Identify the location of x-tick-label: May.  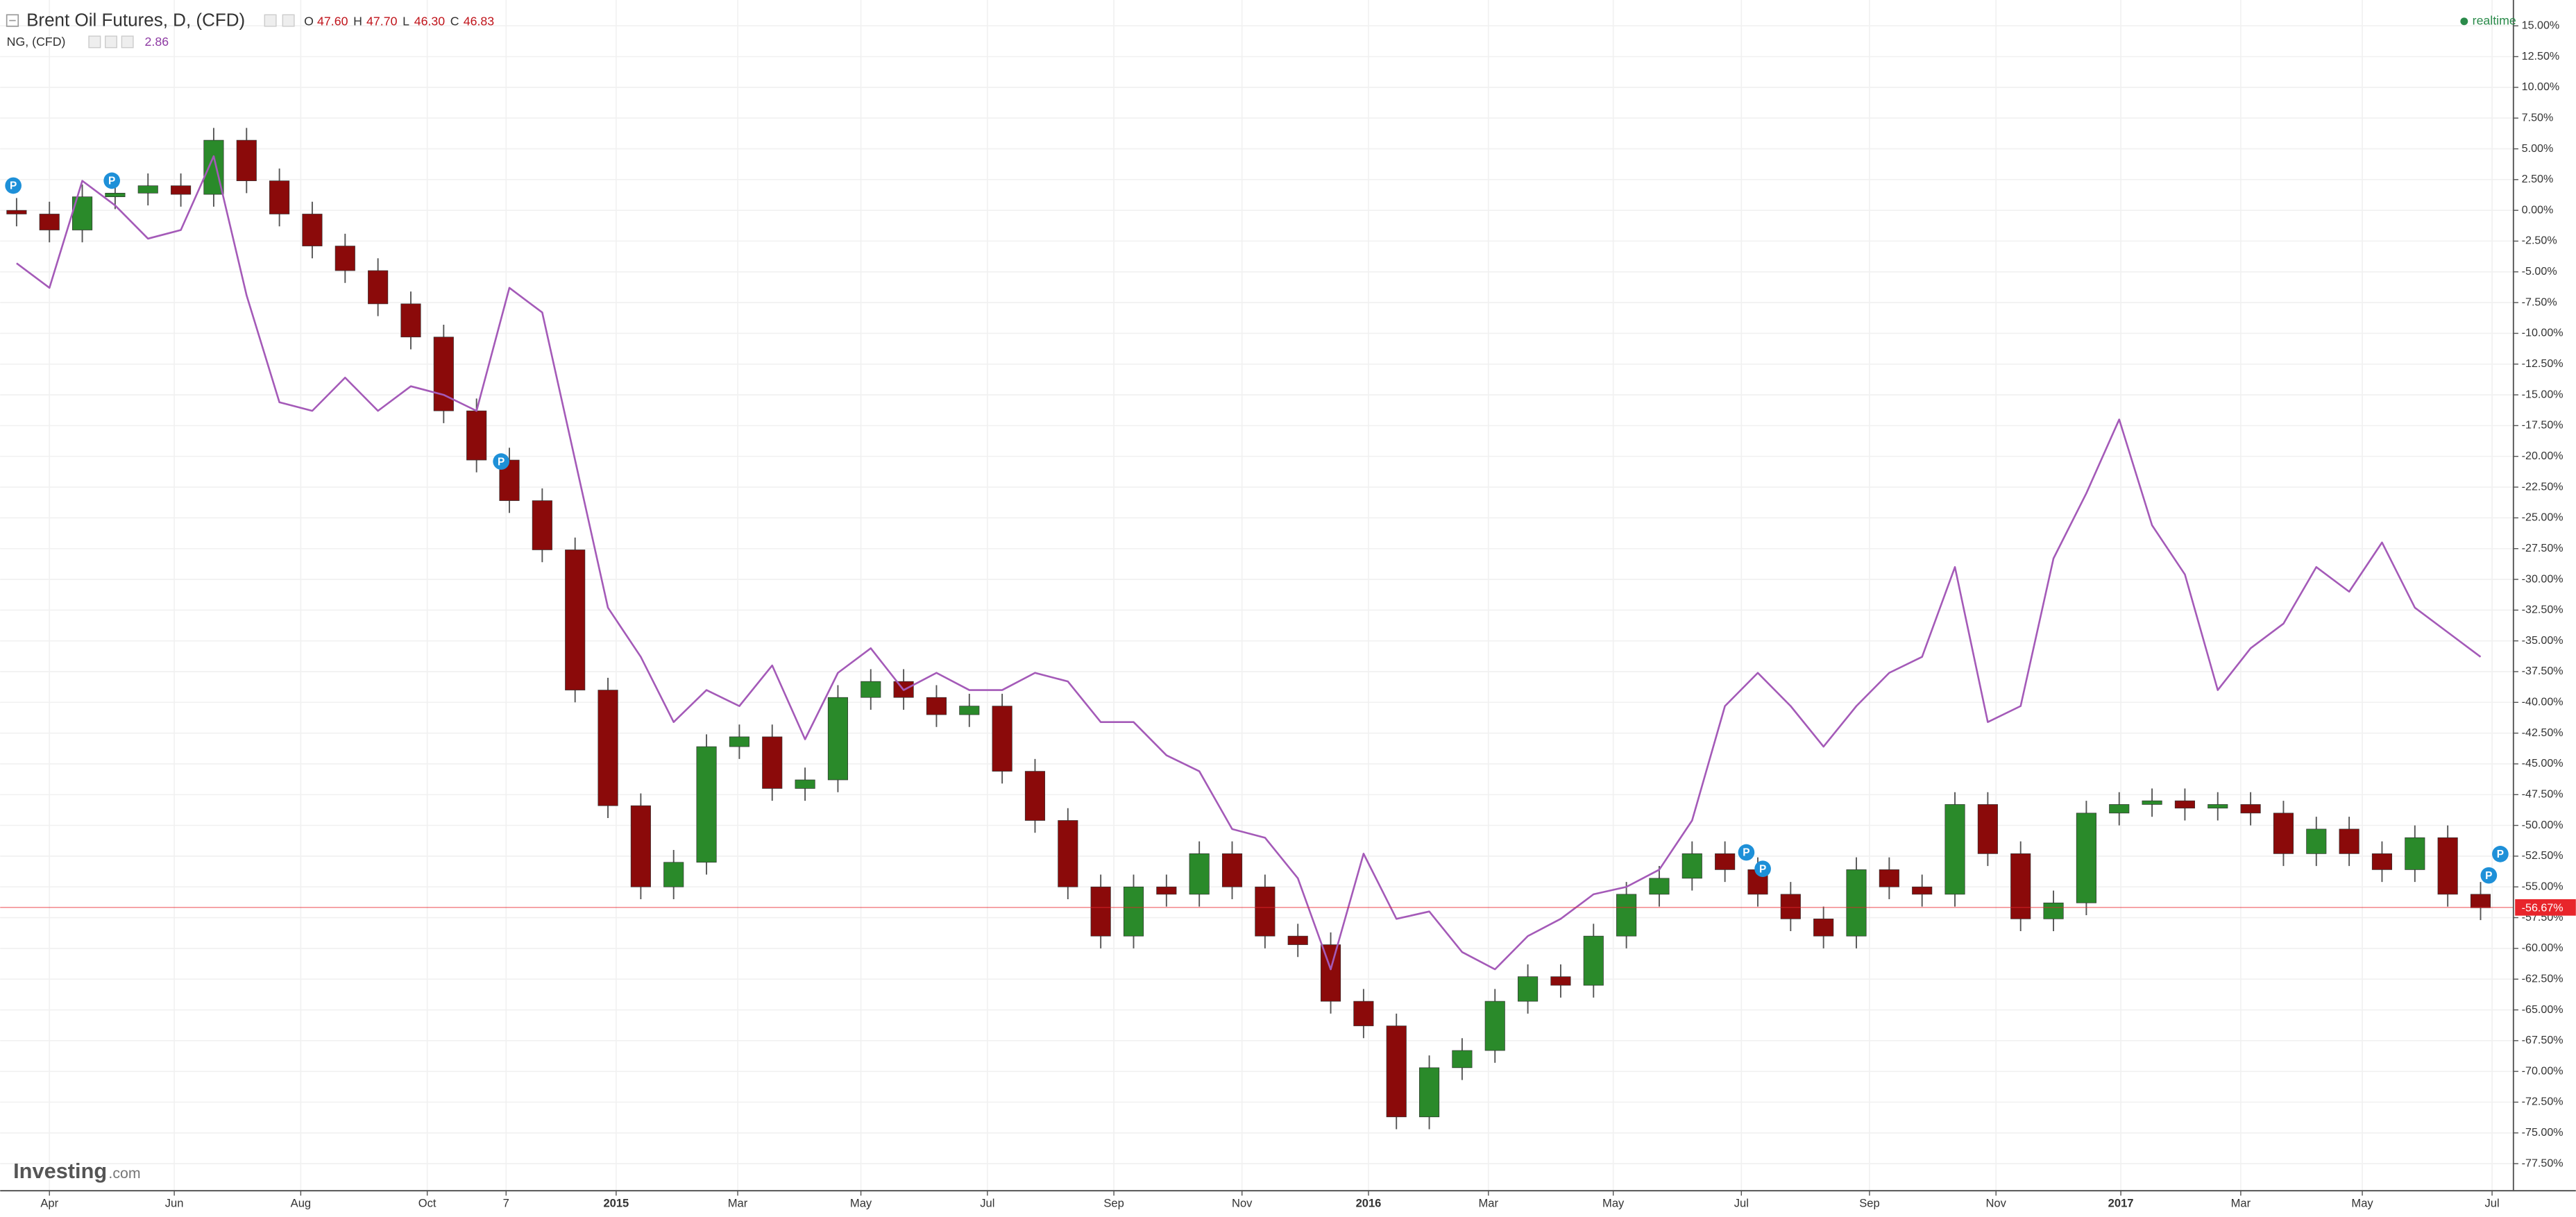
(1613, 1202).